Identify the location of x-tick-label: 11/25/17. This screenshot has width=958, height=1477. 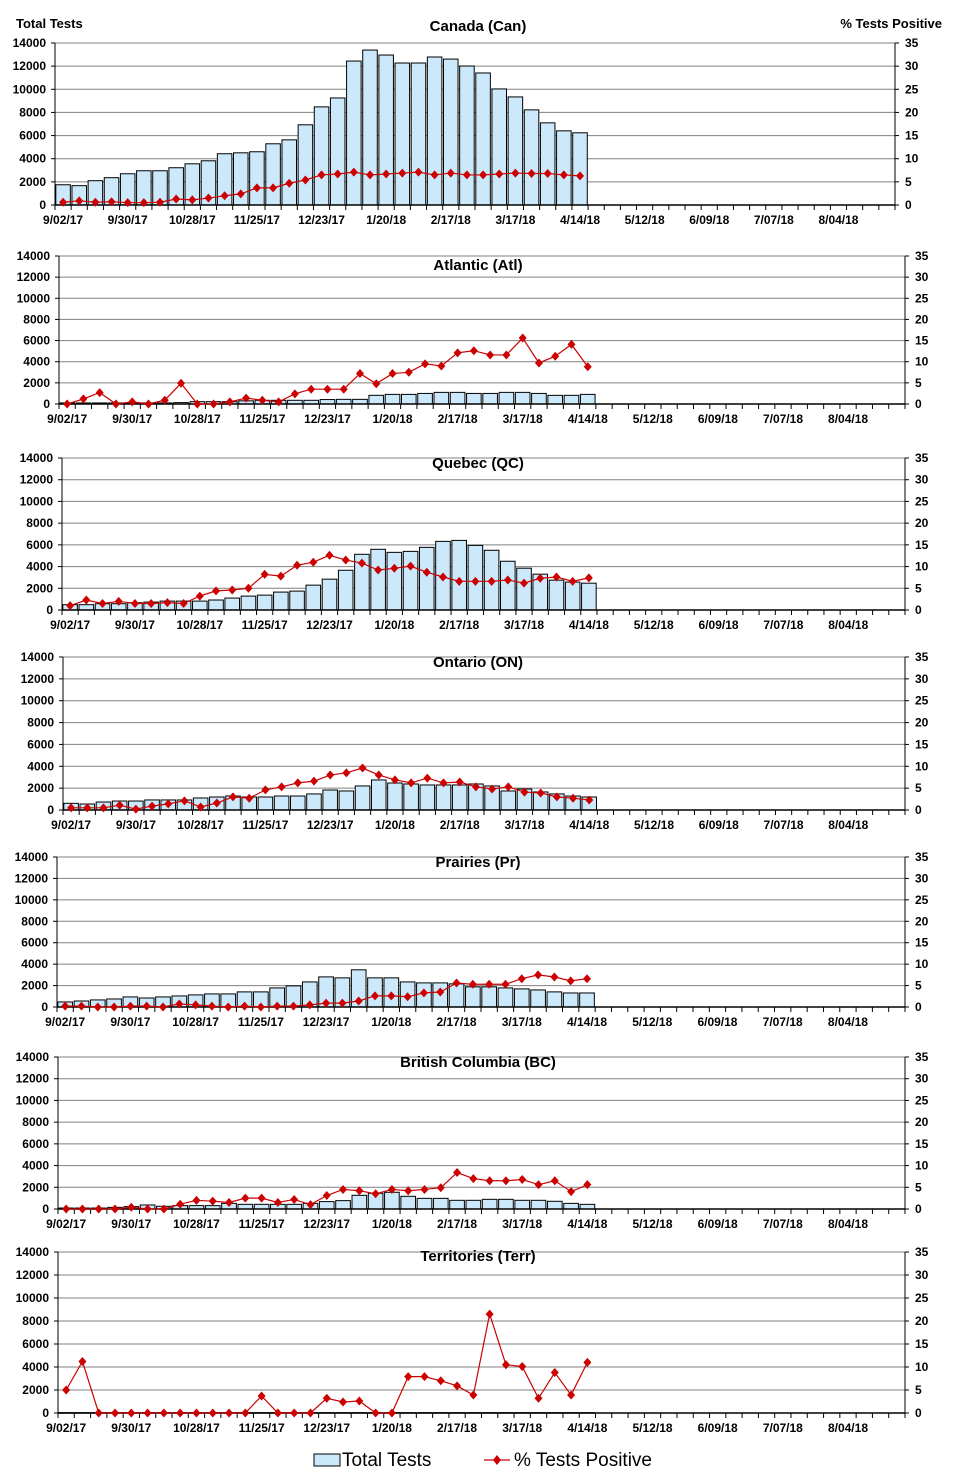
(265, 625).